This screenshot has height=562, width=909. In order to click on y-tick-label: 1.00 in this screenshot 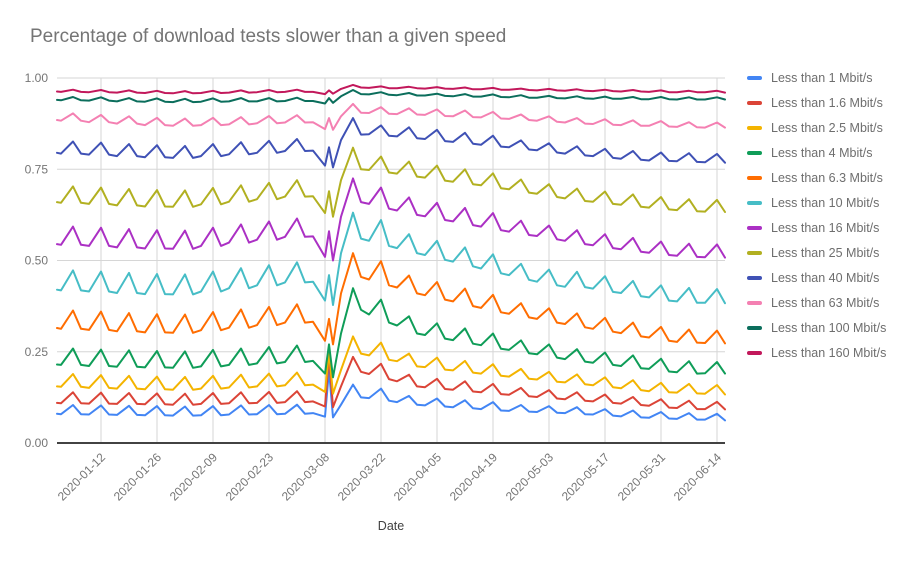, I will do `click(37, 78)`.